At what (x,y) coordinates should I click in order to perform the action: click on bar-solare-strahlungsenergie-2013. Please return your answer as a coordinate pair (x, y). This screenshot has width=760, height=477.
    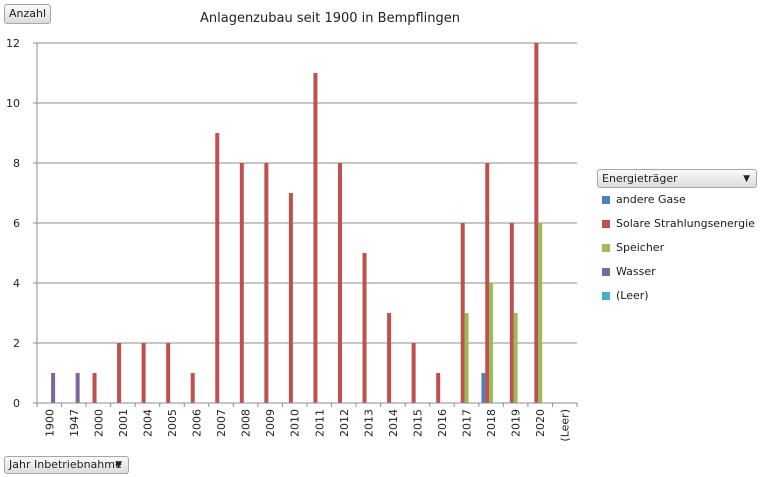
    Looking at the image, I should click on (364, 328).